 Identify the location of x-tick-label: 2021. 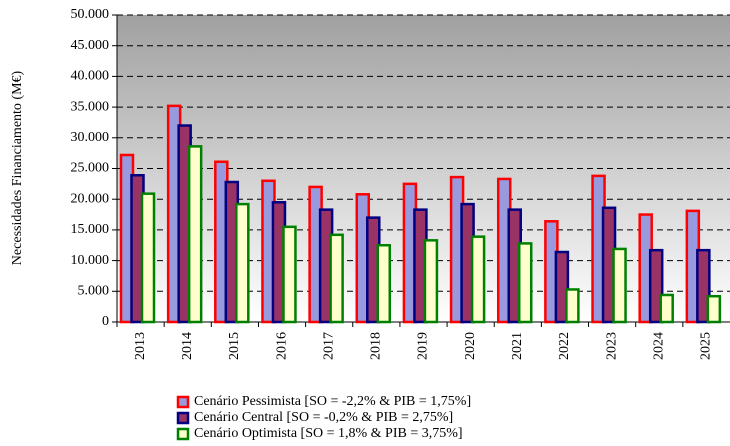
(517, 346).